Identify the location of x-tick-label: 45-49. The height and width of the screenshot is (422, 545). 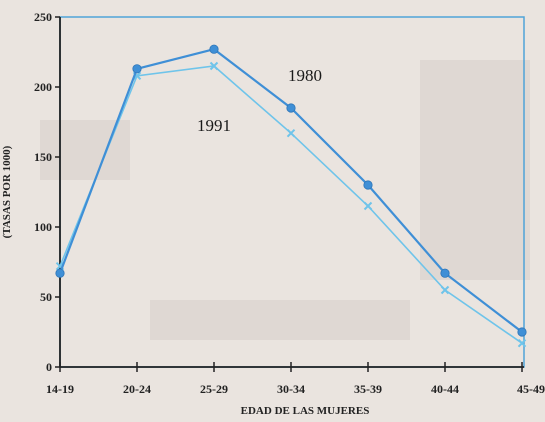
(531, 389).